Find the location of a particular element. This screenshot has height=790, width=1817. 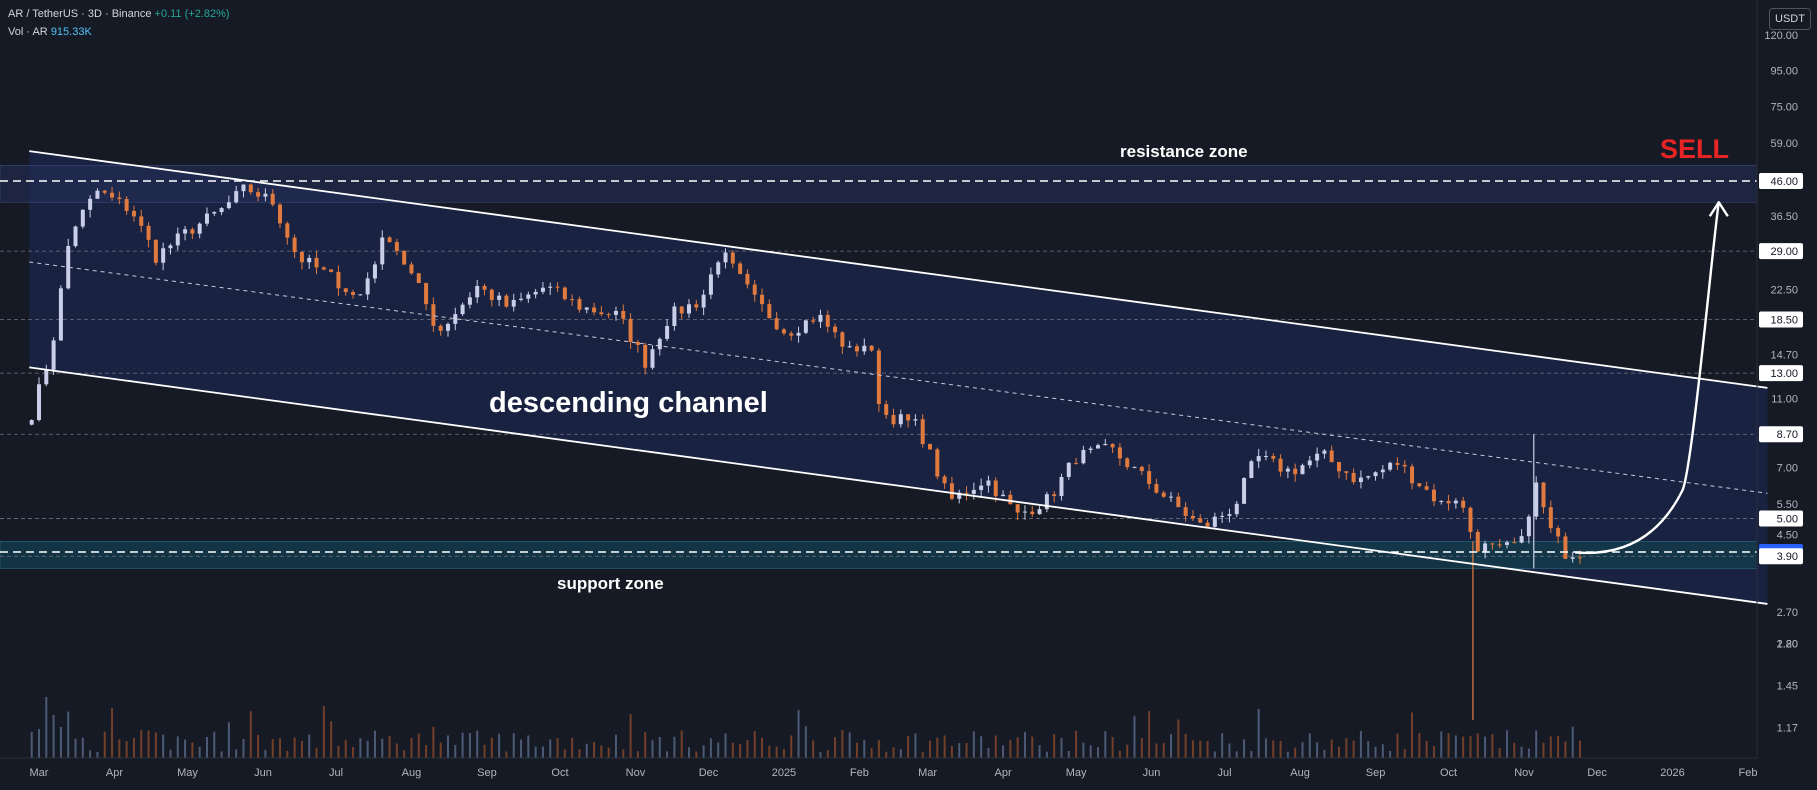

price-tick-label: 3.90 is located at coordinates (1787, 557).